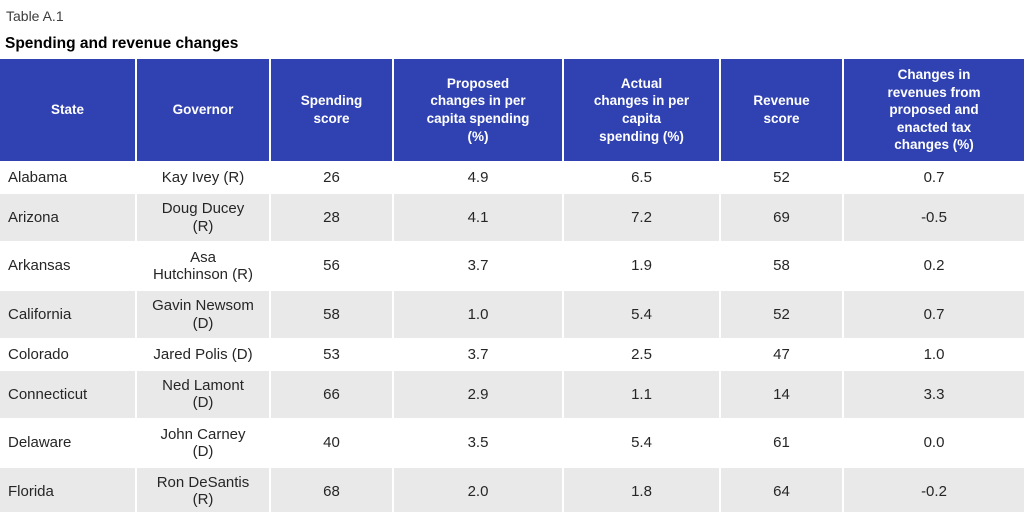 The image size is (1024, 512). I want to click on cell-proposed-change: 1.0, so click(479, 315).